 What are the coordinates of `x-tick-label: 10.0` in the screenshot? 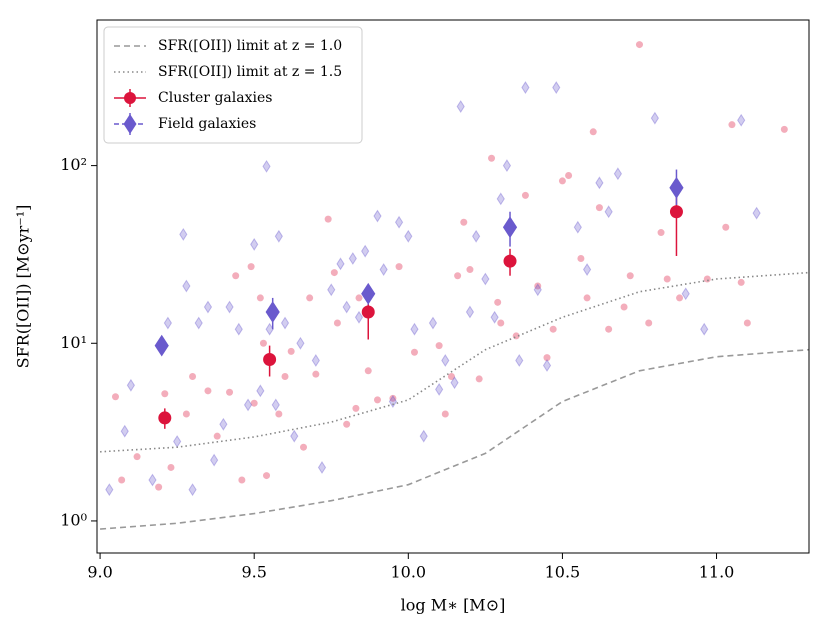 It's located at (408, 572).